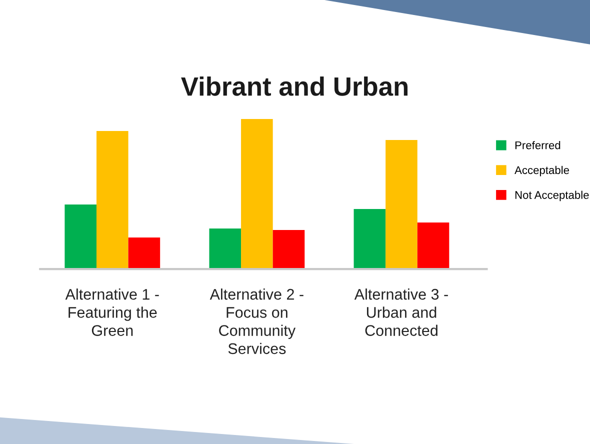  I want to click on chart-title: Vibrant and Urban, so click(294, 86).